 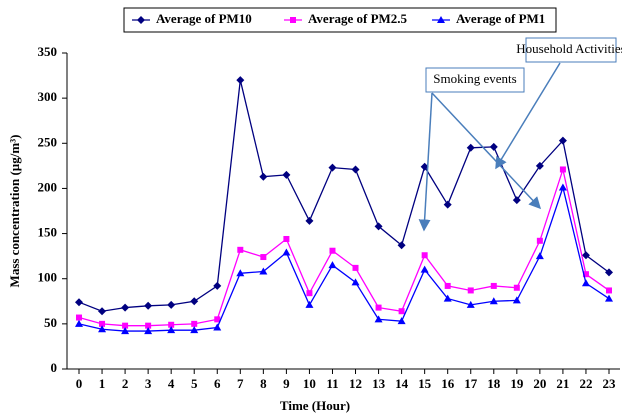 I want to click on y-tick-label: 200, so click(x=48, y=186).